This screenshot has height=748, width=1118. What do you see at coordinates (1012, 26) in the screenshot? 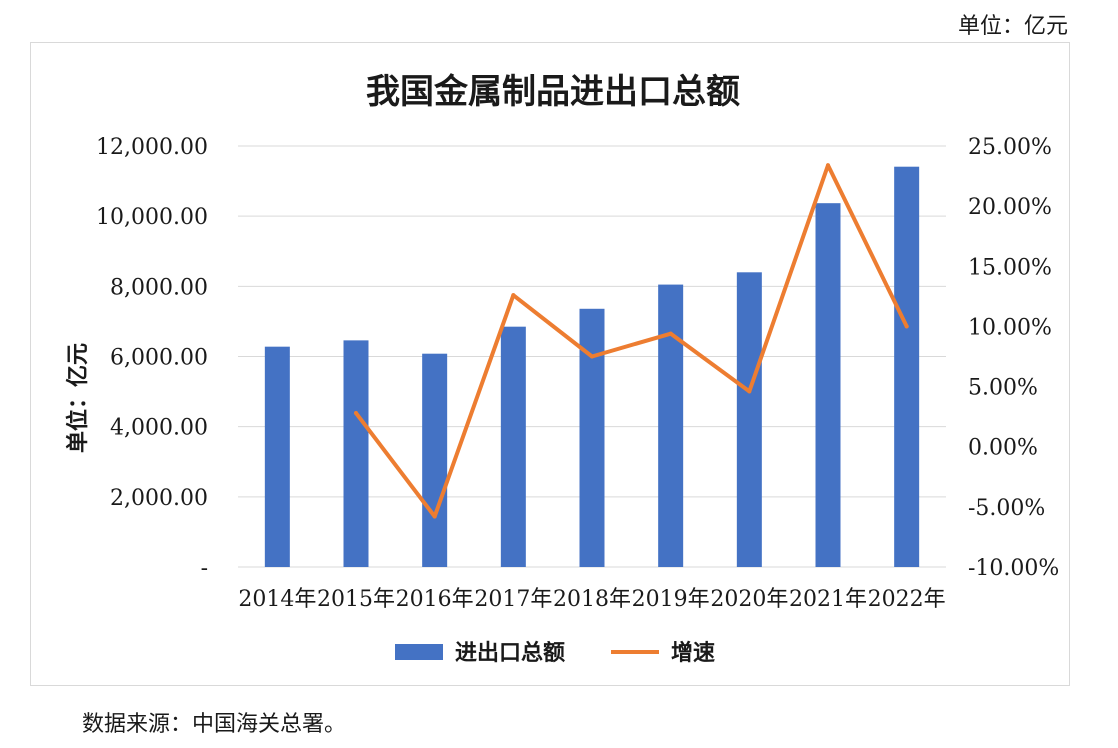
I see `unit-label: 单位：亿元` at bounding box center [1012, 26].